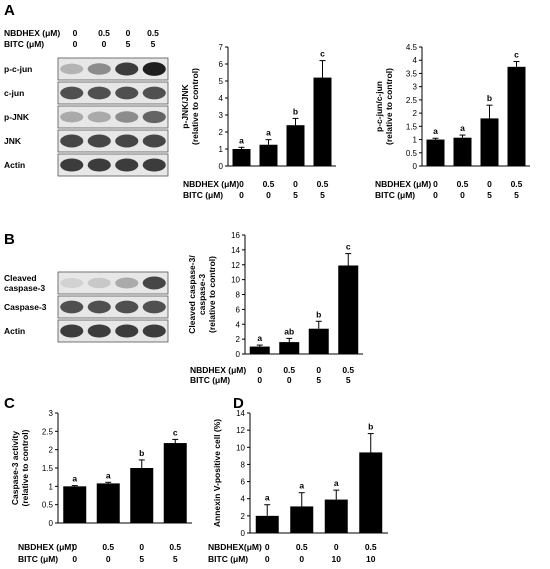 The image size is (550, 569). Describe the element at coordinates (185, 105) in the screenshot. I see `y-axis-label: p-JNK/JNK` at that location.